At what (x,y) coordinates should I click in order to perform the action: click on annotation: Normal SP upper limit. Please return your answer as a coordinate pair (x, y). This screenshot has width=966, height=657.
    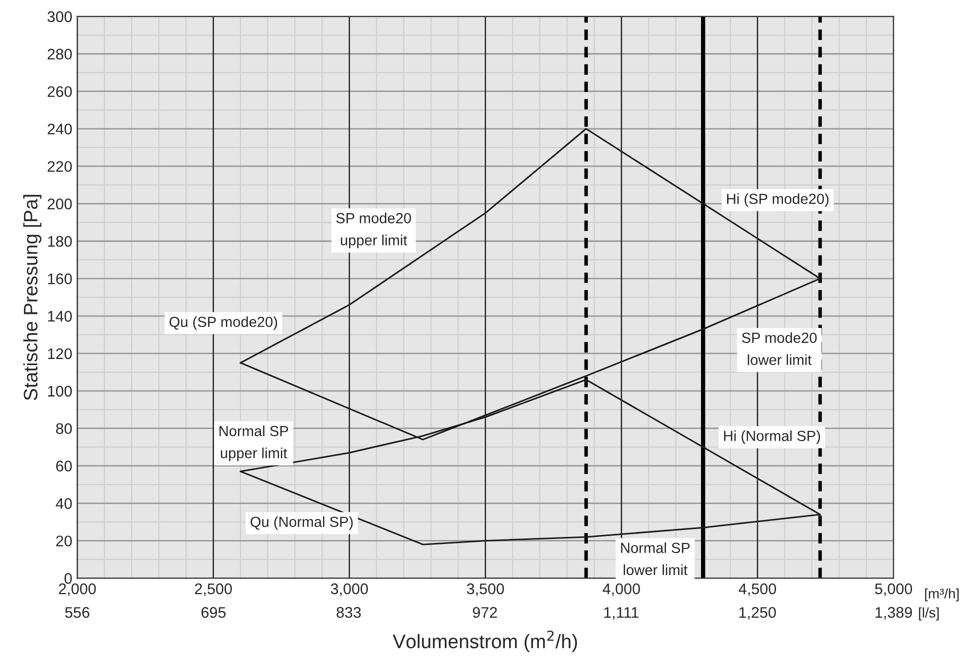
    Looking at the image, I should click on (254, 444).